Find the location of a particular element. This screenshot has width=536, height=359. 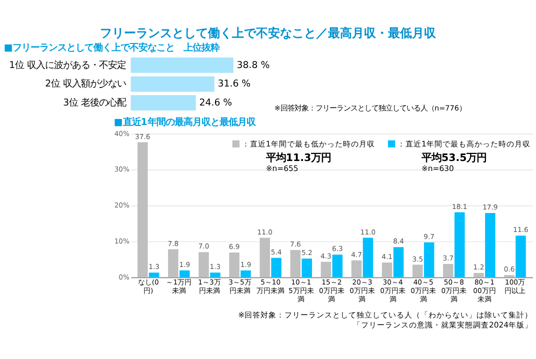

chart-subtitle: ■フリーランスとして働く上で不安なこと 上位抜粋 is located at coordinates (112, 48).